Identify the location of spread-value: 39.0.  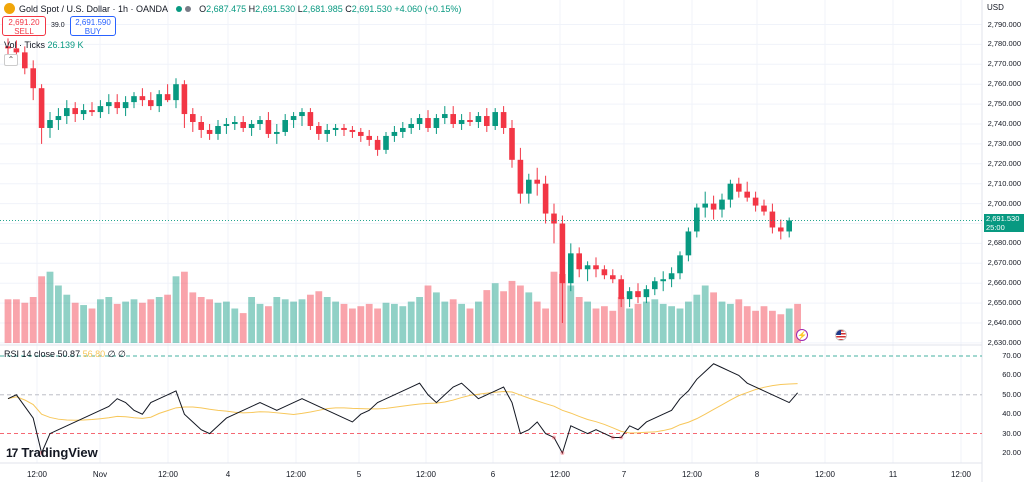
(58, 25).